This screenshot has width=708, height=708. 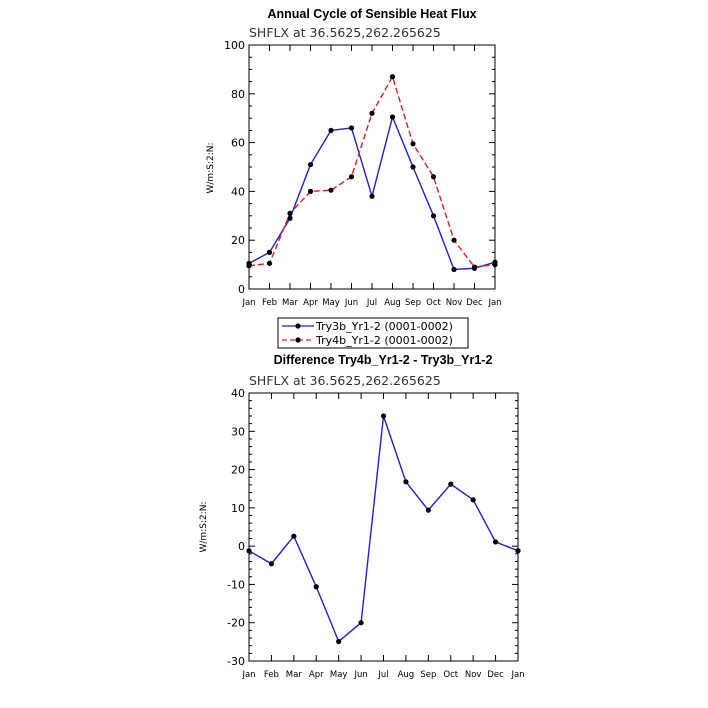 What do you see at coordinates (351, 303) in the screenshot?
I see `top-x-tick-label: Jun` at bounding box center [351, 303].